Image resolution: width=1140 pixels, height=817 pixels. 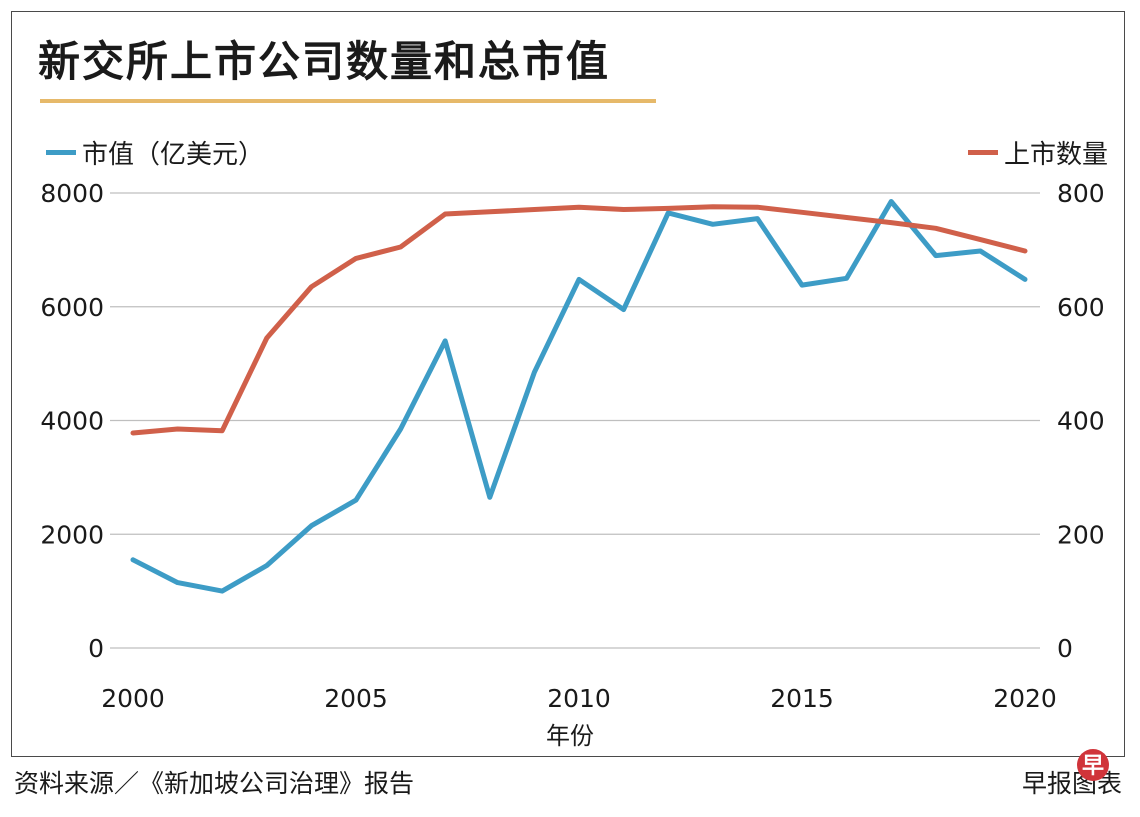 I want to click on legend-market-cap: 市值（亿美元）, so click(x=155, y=152).